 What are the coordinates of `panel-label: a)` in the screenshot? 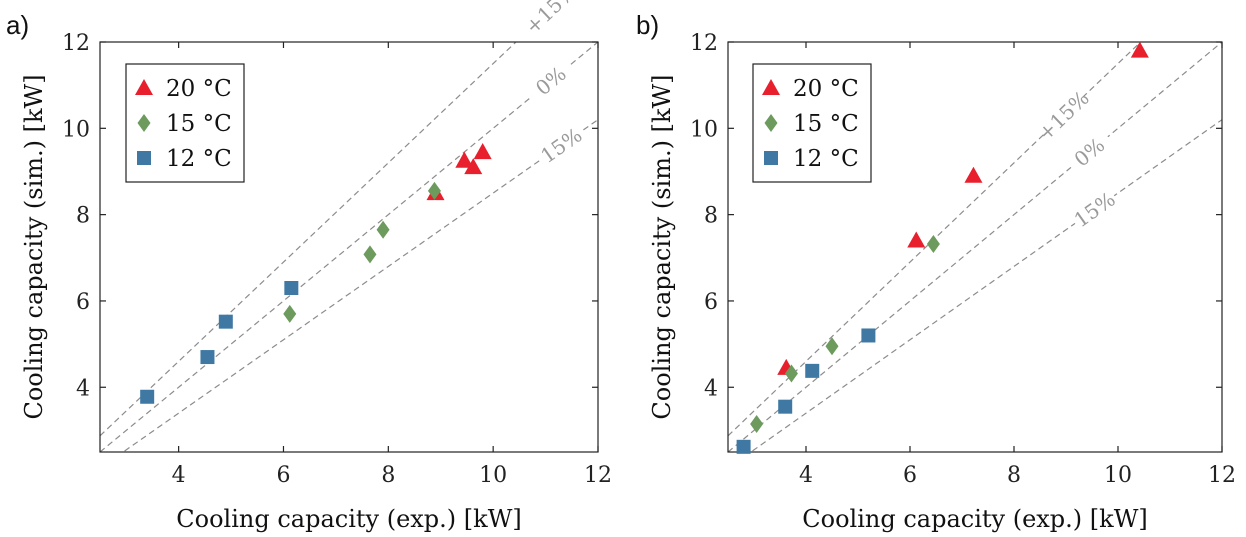 It's located at (17, 25).